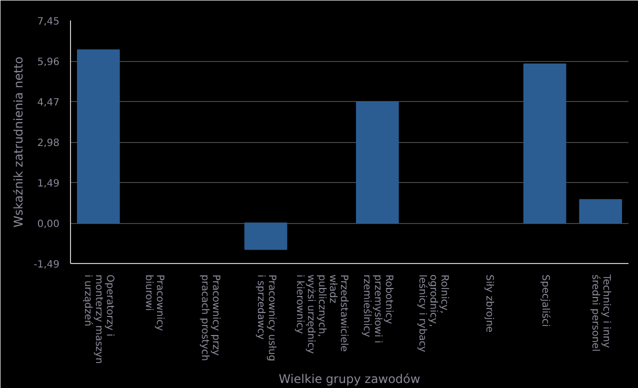  What do you see at coordinates (601, 313) in the screenshot?
I see `x-tick-label: Technicy i inny średni personel` at bounding box center [601, 313].